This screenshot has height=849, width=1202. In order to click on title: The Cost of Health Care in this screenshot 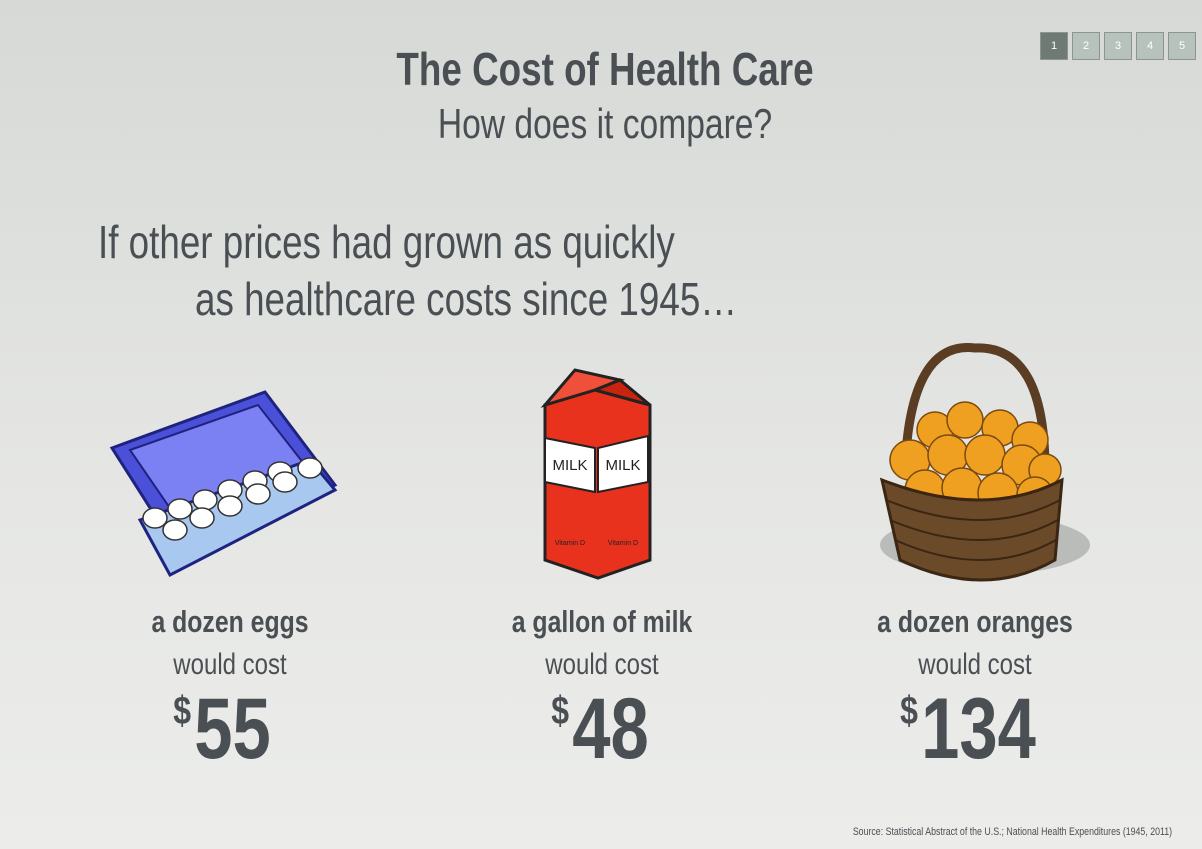, I will do `click(605, 69)`.